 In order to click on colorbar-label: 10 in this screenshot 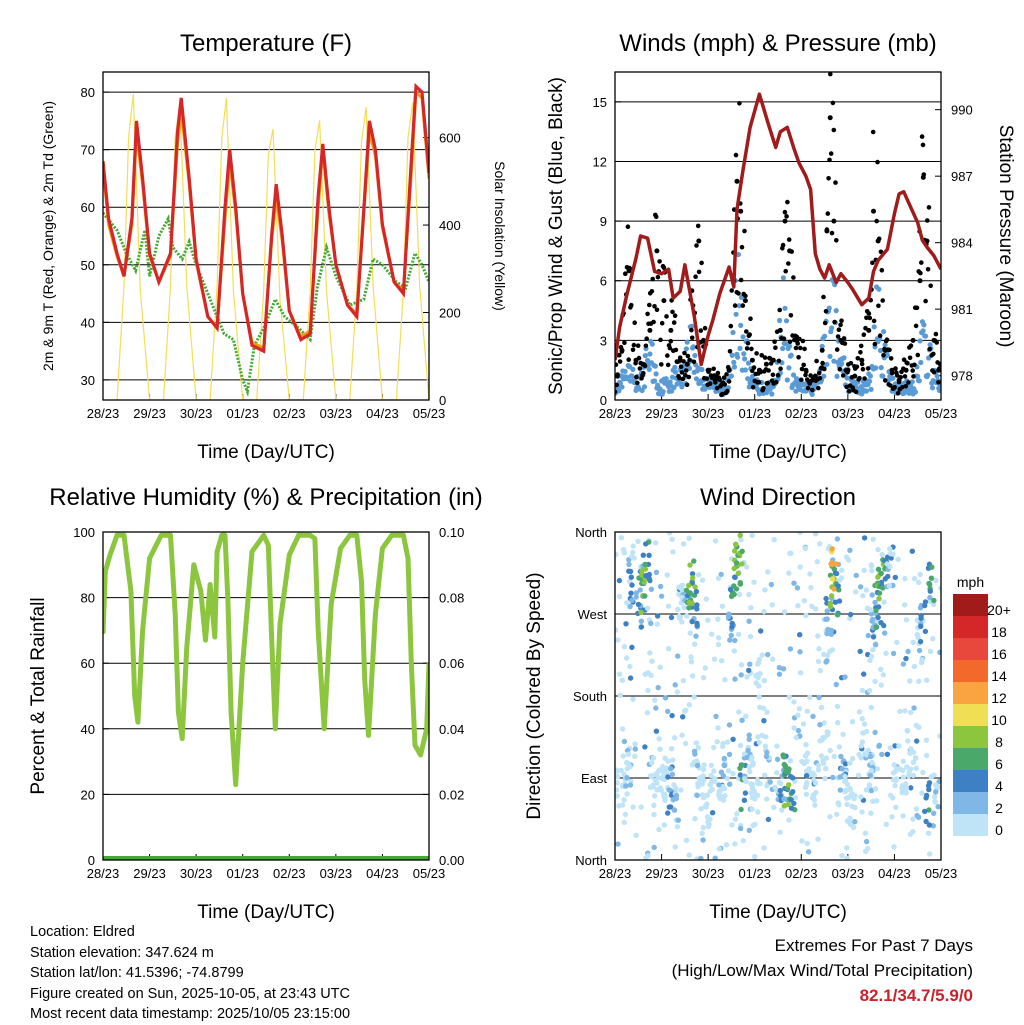, I will do `click(999, 720)`.